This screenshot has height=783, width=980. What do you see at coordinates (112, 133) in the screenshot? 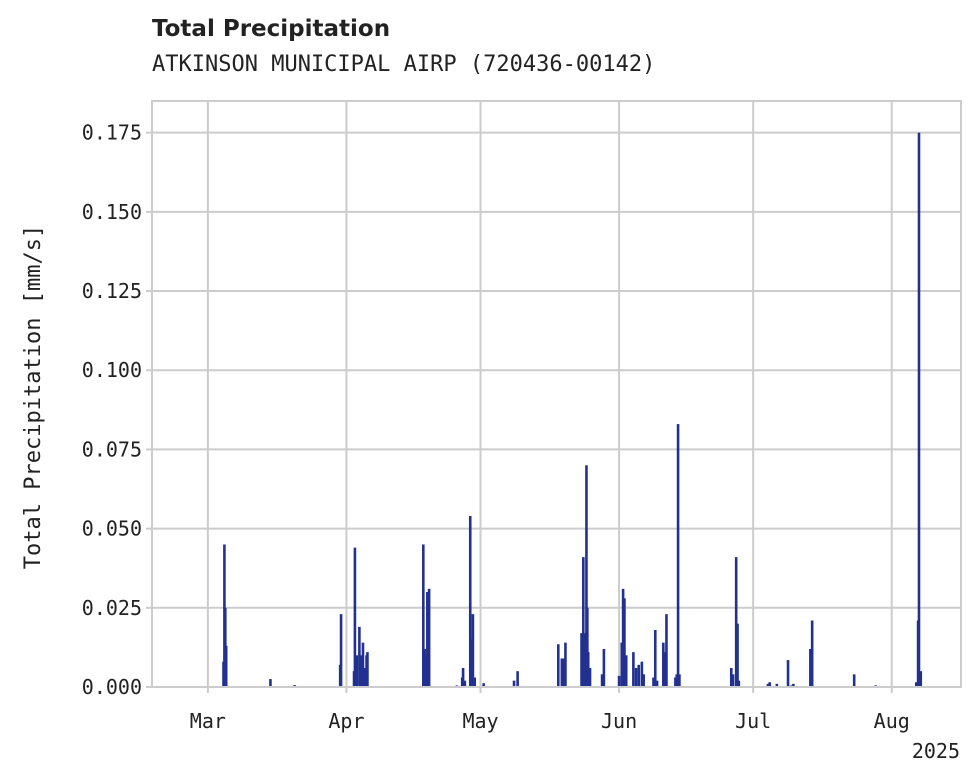
I see `y-tick-label: 0.175` at bounding box center [112, 133].